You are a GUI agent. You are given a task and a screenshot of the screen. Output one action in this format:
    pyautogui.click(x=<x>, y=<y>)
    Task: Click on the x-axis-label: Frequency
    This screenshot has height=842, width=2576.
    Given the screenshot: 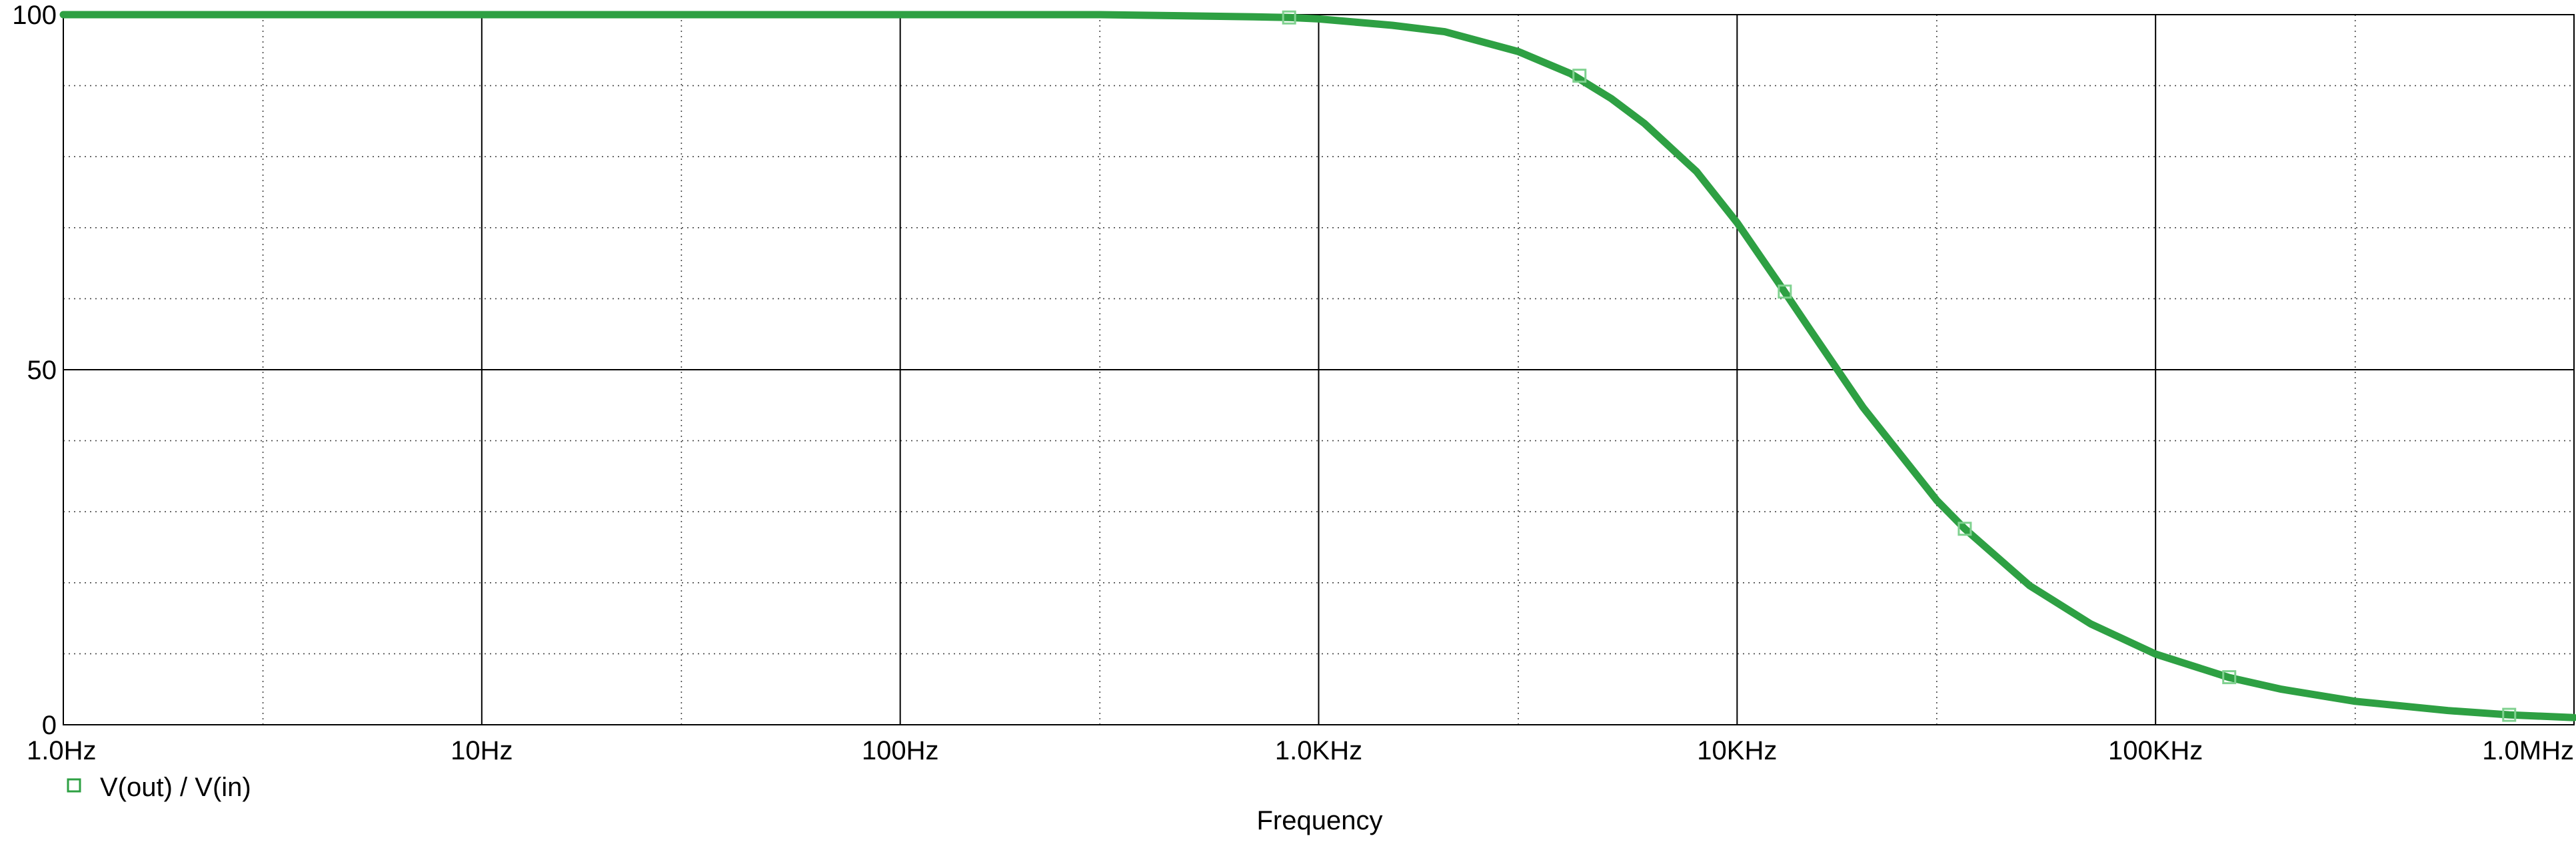 What is the action you would take?
    pyautogui.click(x=1320, y=820)
    